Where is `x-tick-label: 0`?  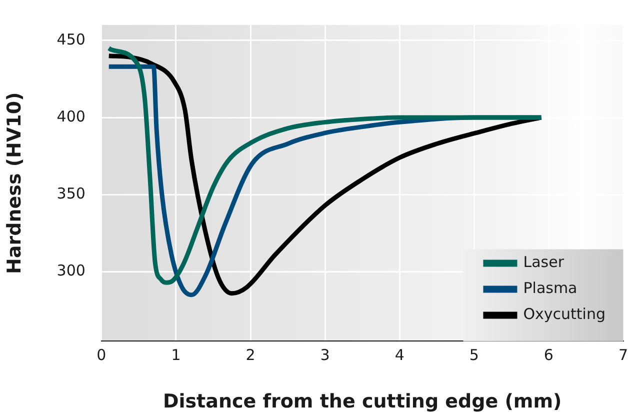
x-tick-label: 0 is located at coordinates (101, 355).